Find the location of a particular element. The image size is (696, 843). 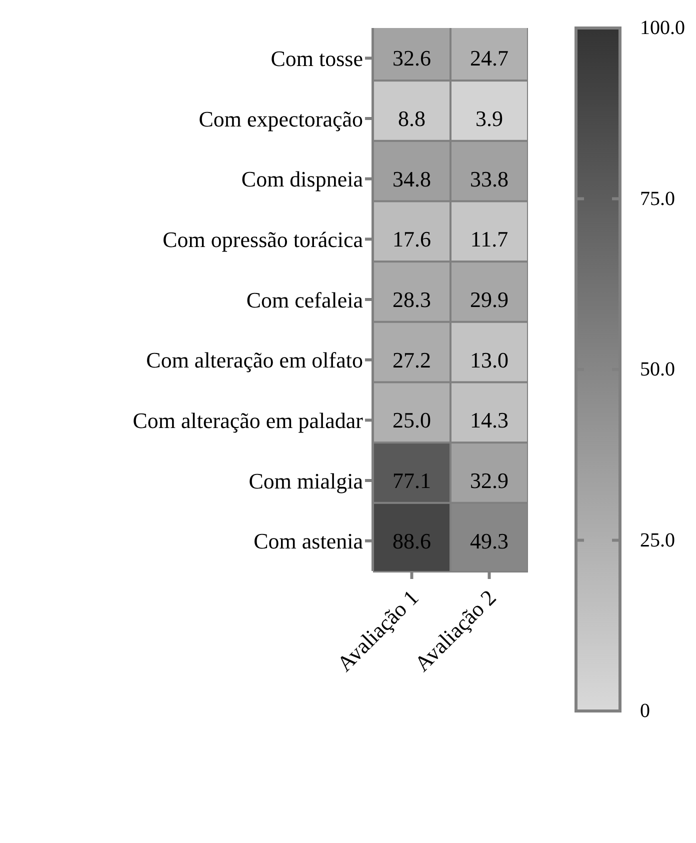

data-label: 29.9 is located at coordinates (489, 299).